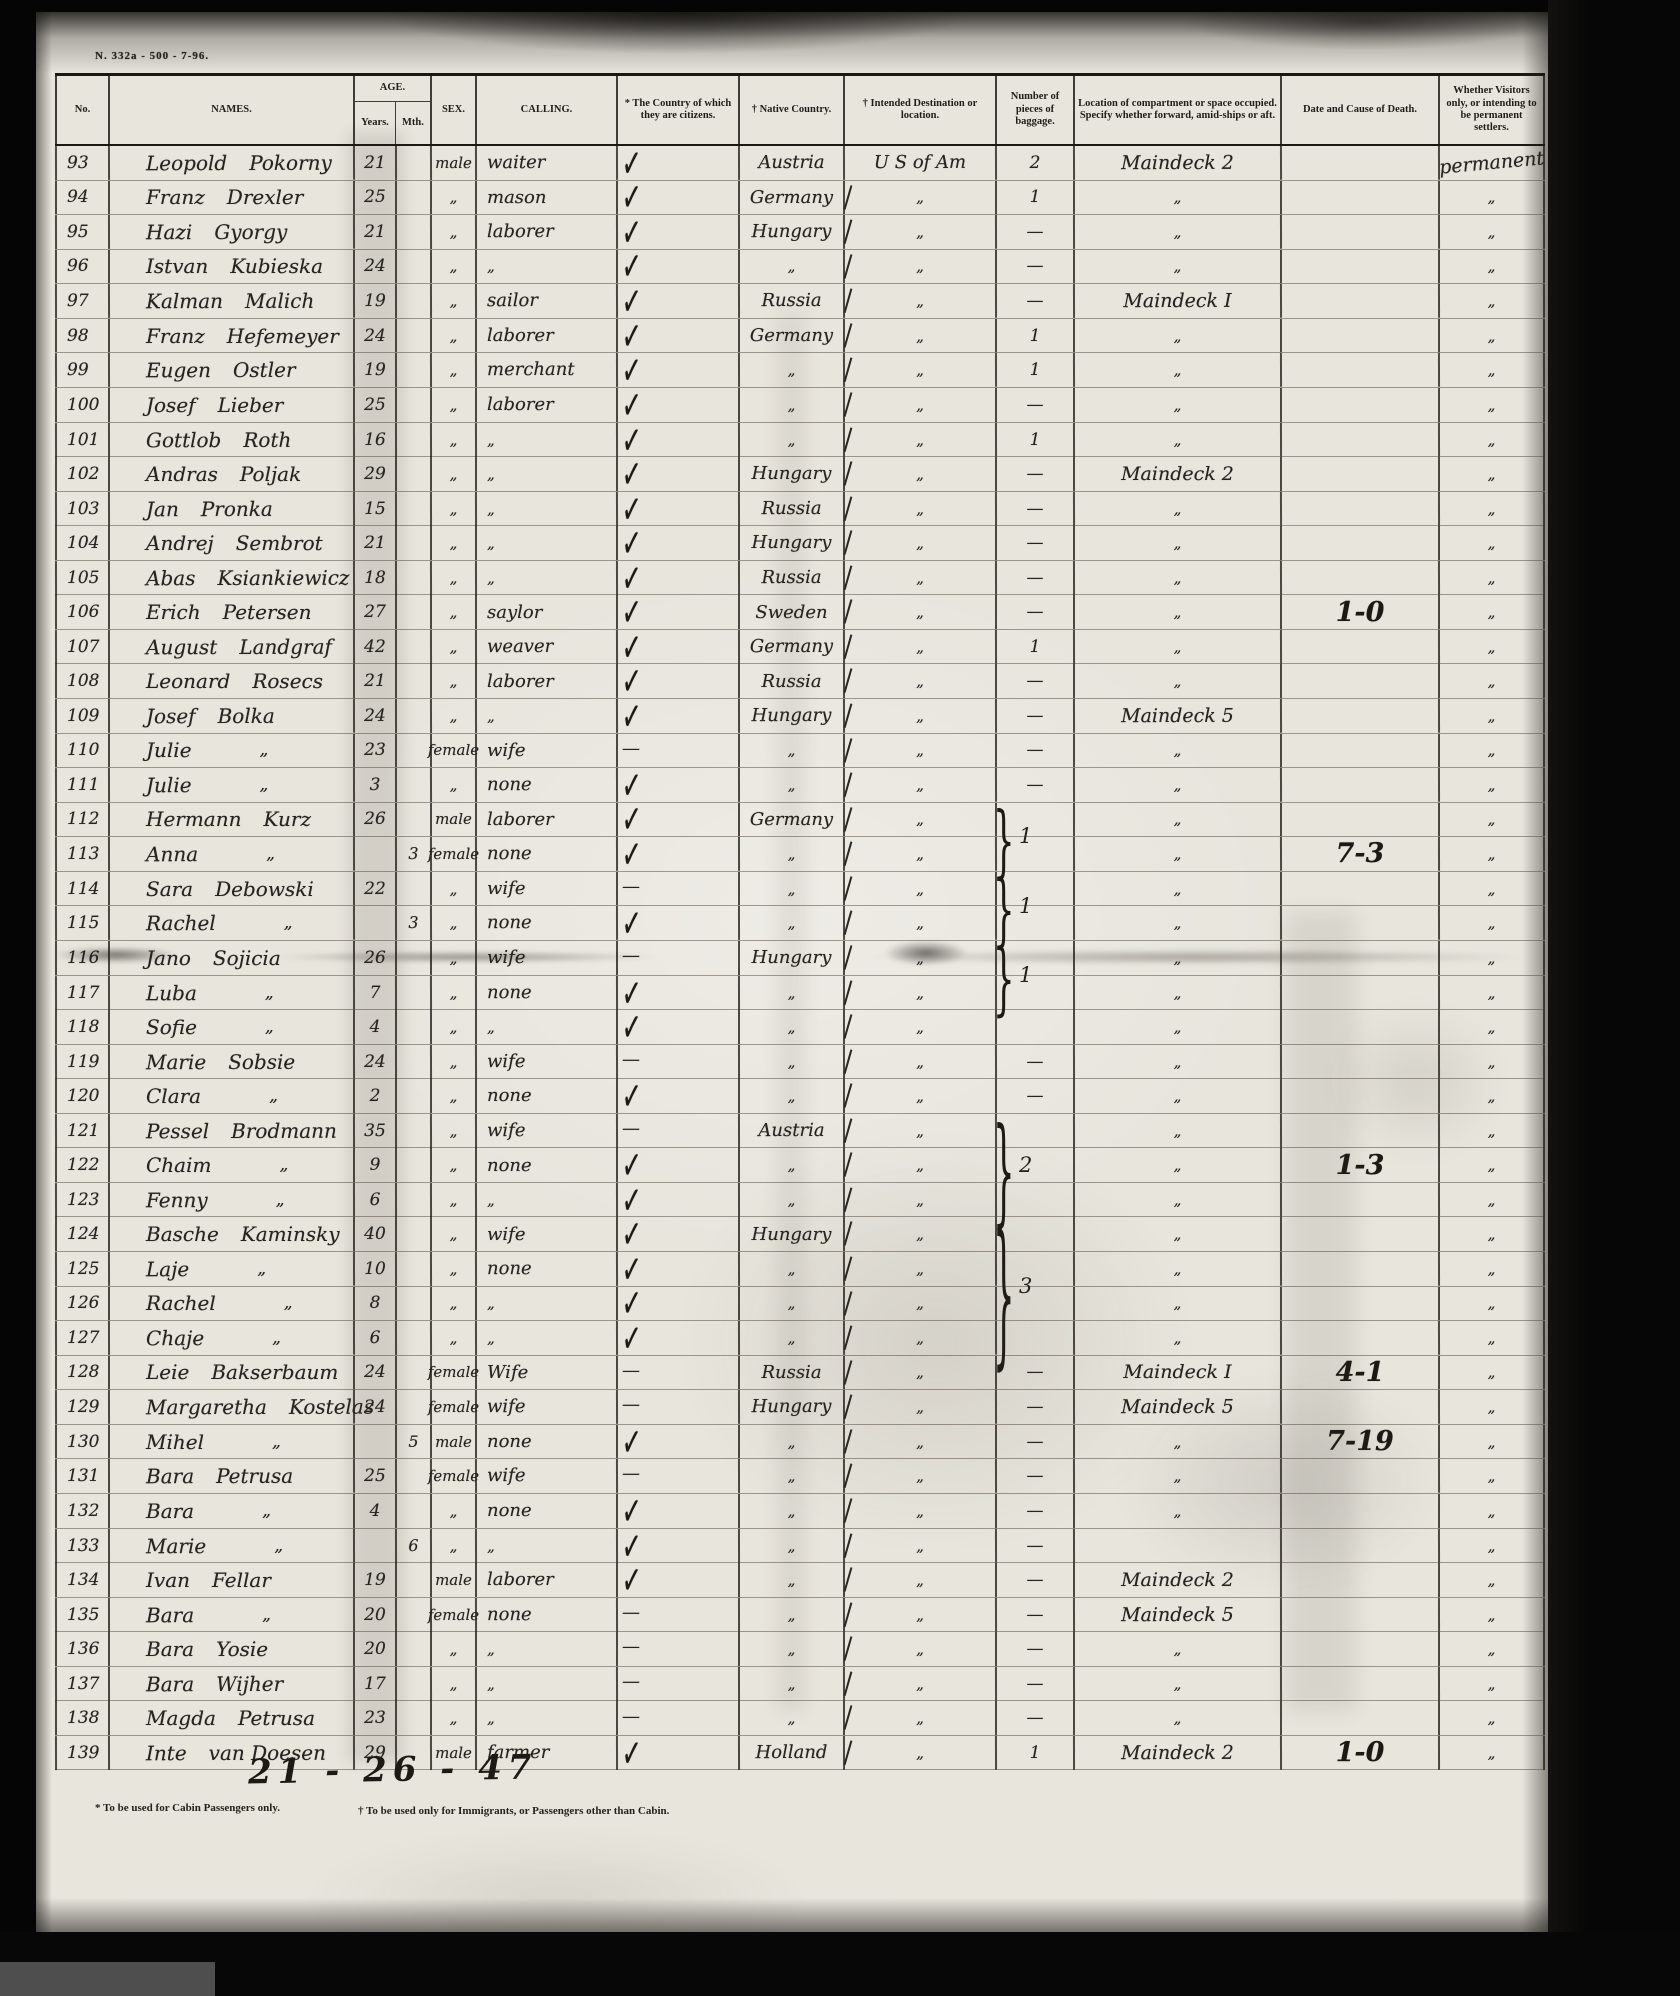 This screenshot has height=1996, width=1680. What do you see at coordinates (188, 1808) in the screenshot?
I see `footnote-cabin: * To be used for Cabin Passengers only.` at bounding box center [188, 1808].